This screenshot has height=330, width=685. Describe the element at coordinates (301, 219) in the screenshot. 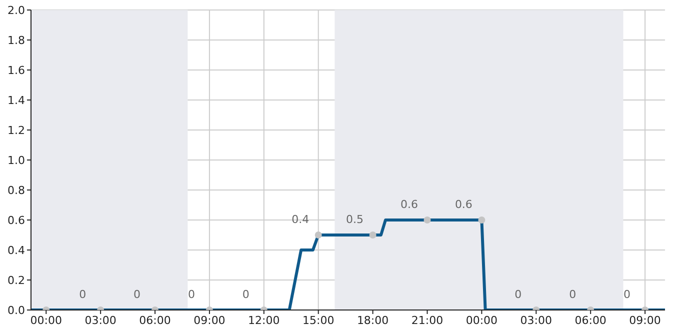

I see `annotation: 0.4` at that location.